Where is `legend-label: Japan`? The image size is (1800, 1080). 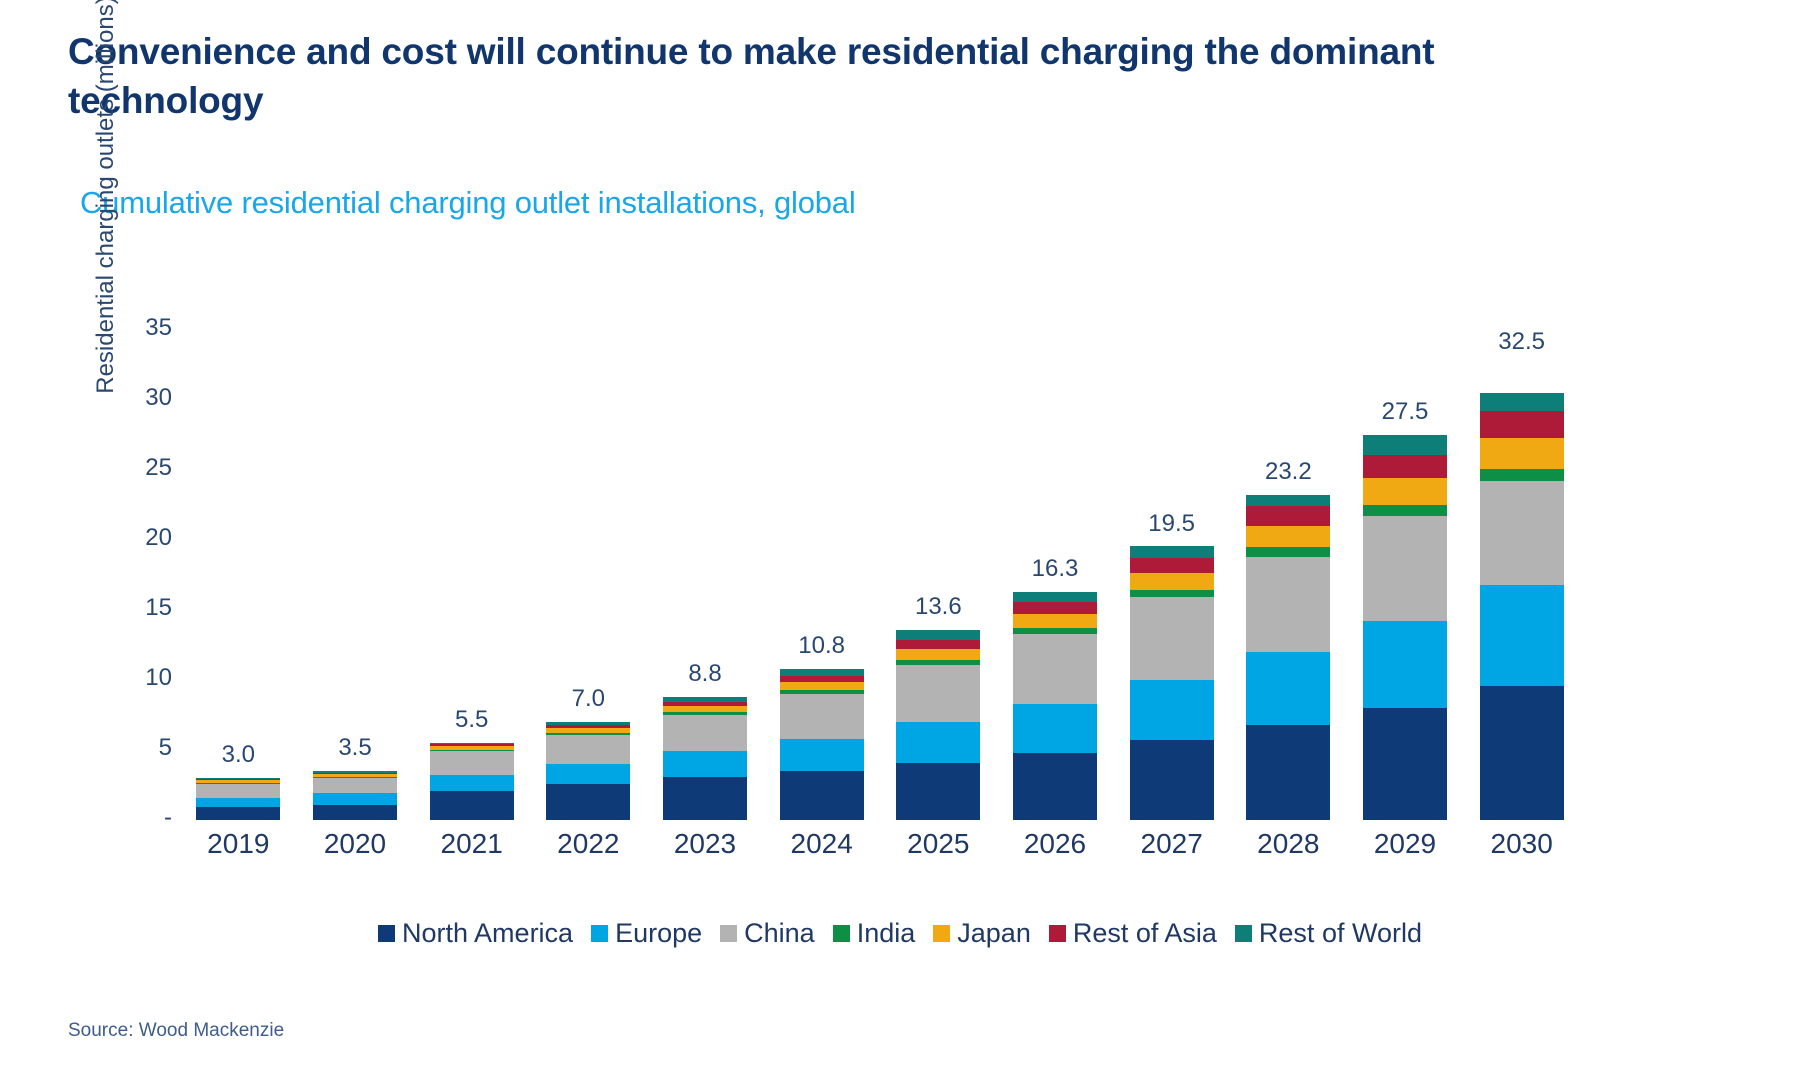 legend-label: Japan is located at coordinates (994, 933).